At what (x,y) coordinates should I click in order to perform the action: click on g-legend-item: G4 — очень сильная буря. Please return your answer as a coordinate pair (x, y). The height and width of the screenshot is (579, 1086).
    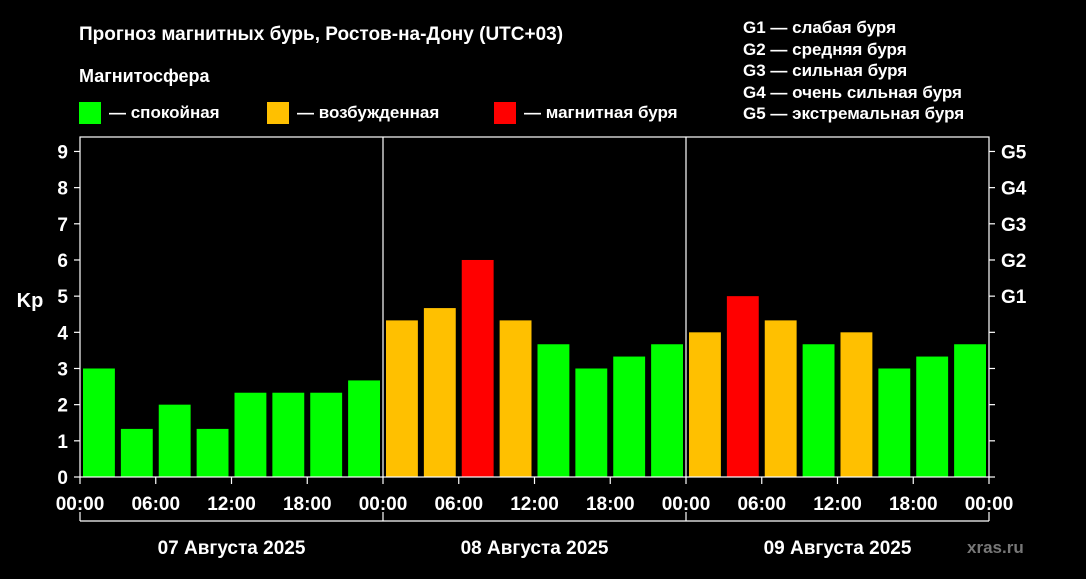
    Looking at the image, I should click on (852, 92).